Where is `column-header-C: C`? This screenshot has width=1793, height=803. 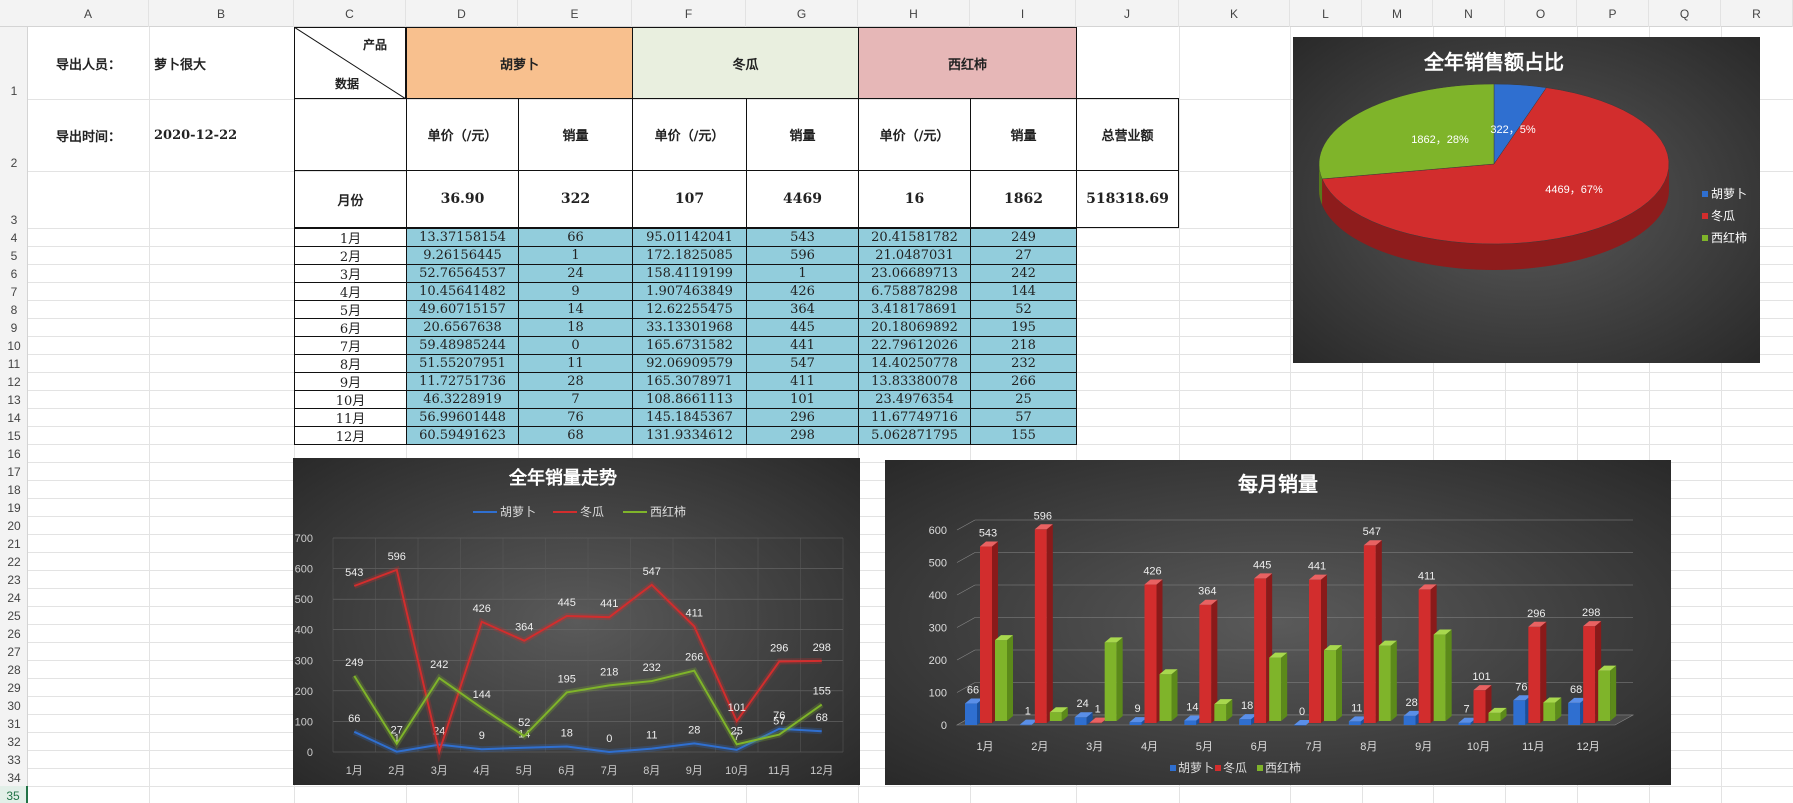
column-header-C: C is located at coordinates (350, 13).